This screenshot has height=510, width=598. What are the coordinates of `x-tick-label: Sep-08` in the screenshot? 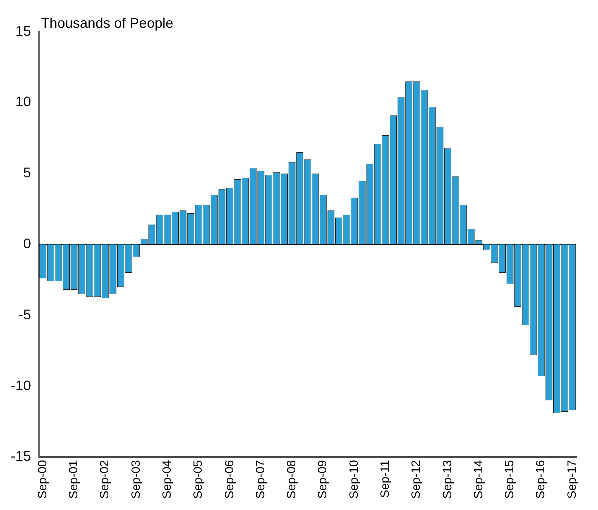 It's located at (291, 480).